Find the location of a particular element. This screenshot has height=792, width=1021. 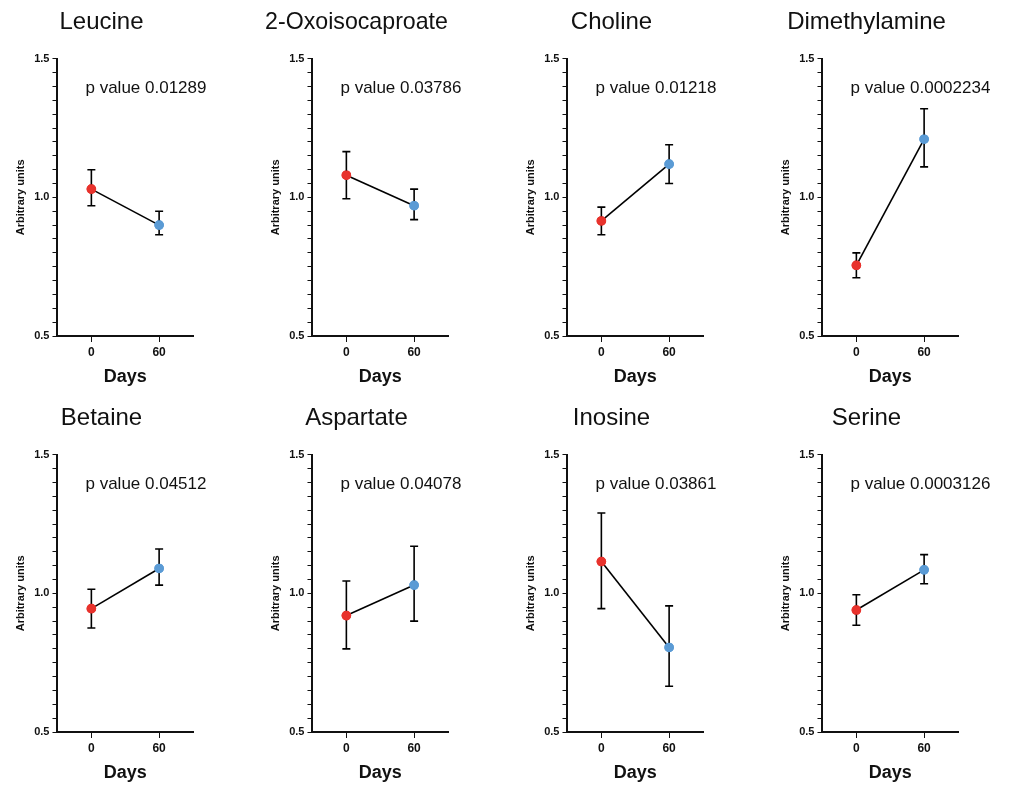

annotation: p value 0.04078 is located at coordinates (401, 484).